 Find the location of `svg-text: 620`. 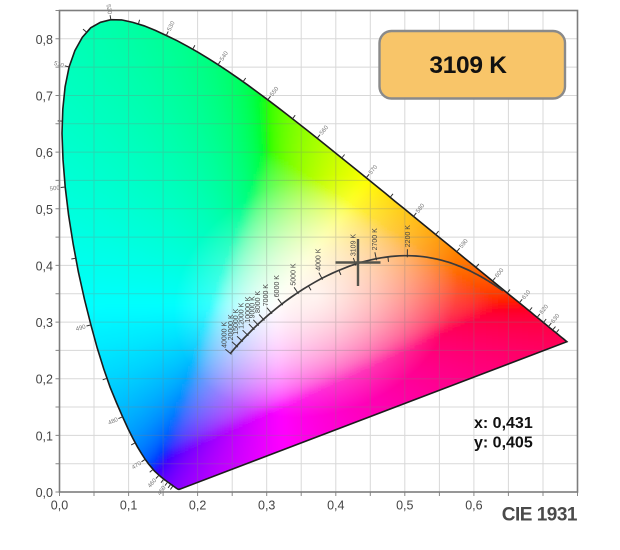

svg-text: 620 is located at coordinates (544, 310).